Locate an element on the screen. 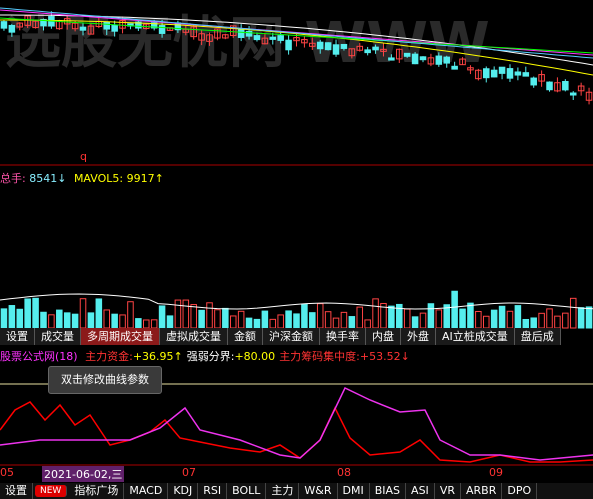 Image resolution: width=593 pixels, height=499 pixels. tab: 外盘 is located at coordinates (418, 336).